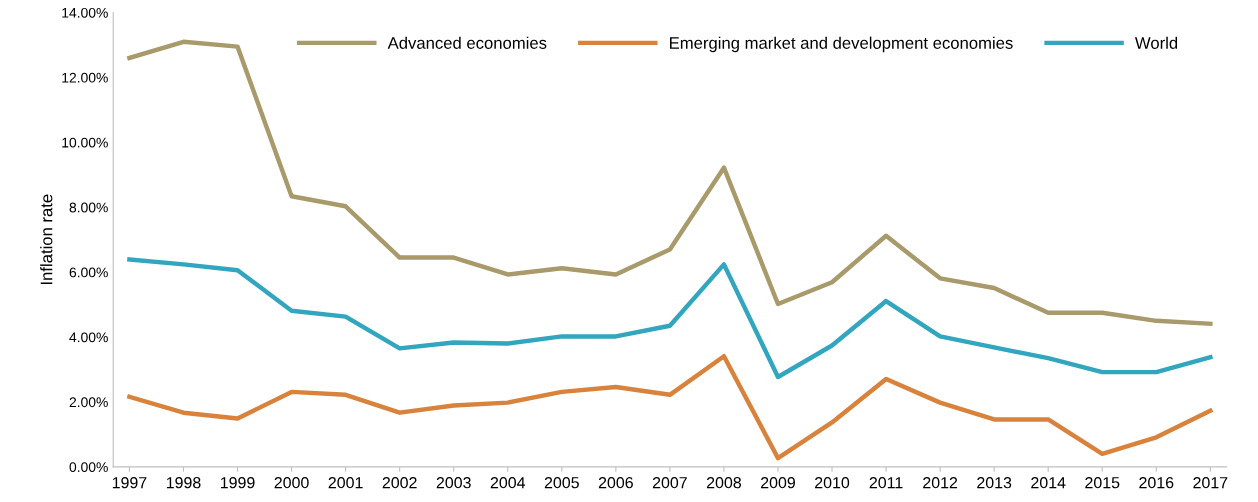  Describe the element at coordinates (88, 207) in the screenshot. I see `y-tick-label: 8.00%` at that location.